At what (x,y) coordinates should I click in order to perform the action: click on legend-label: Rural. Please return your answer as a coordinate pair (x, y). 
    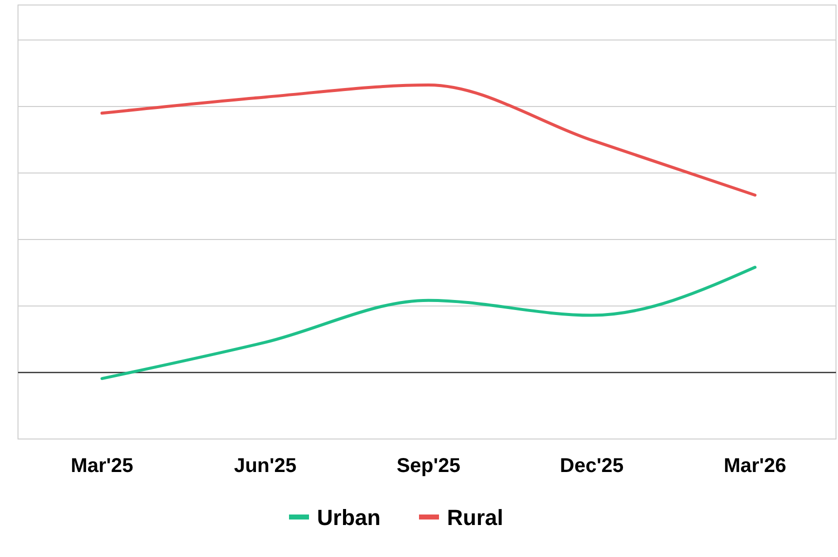
    Looking at the image, I should click on (475, 517).